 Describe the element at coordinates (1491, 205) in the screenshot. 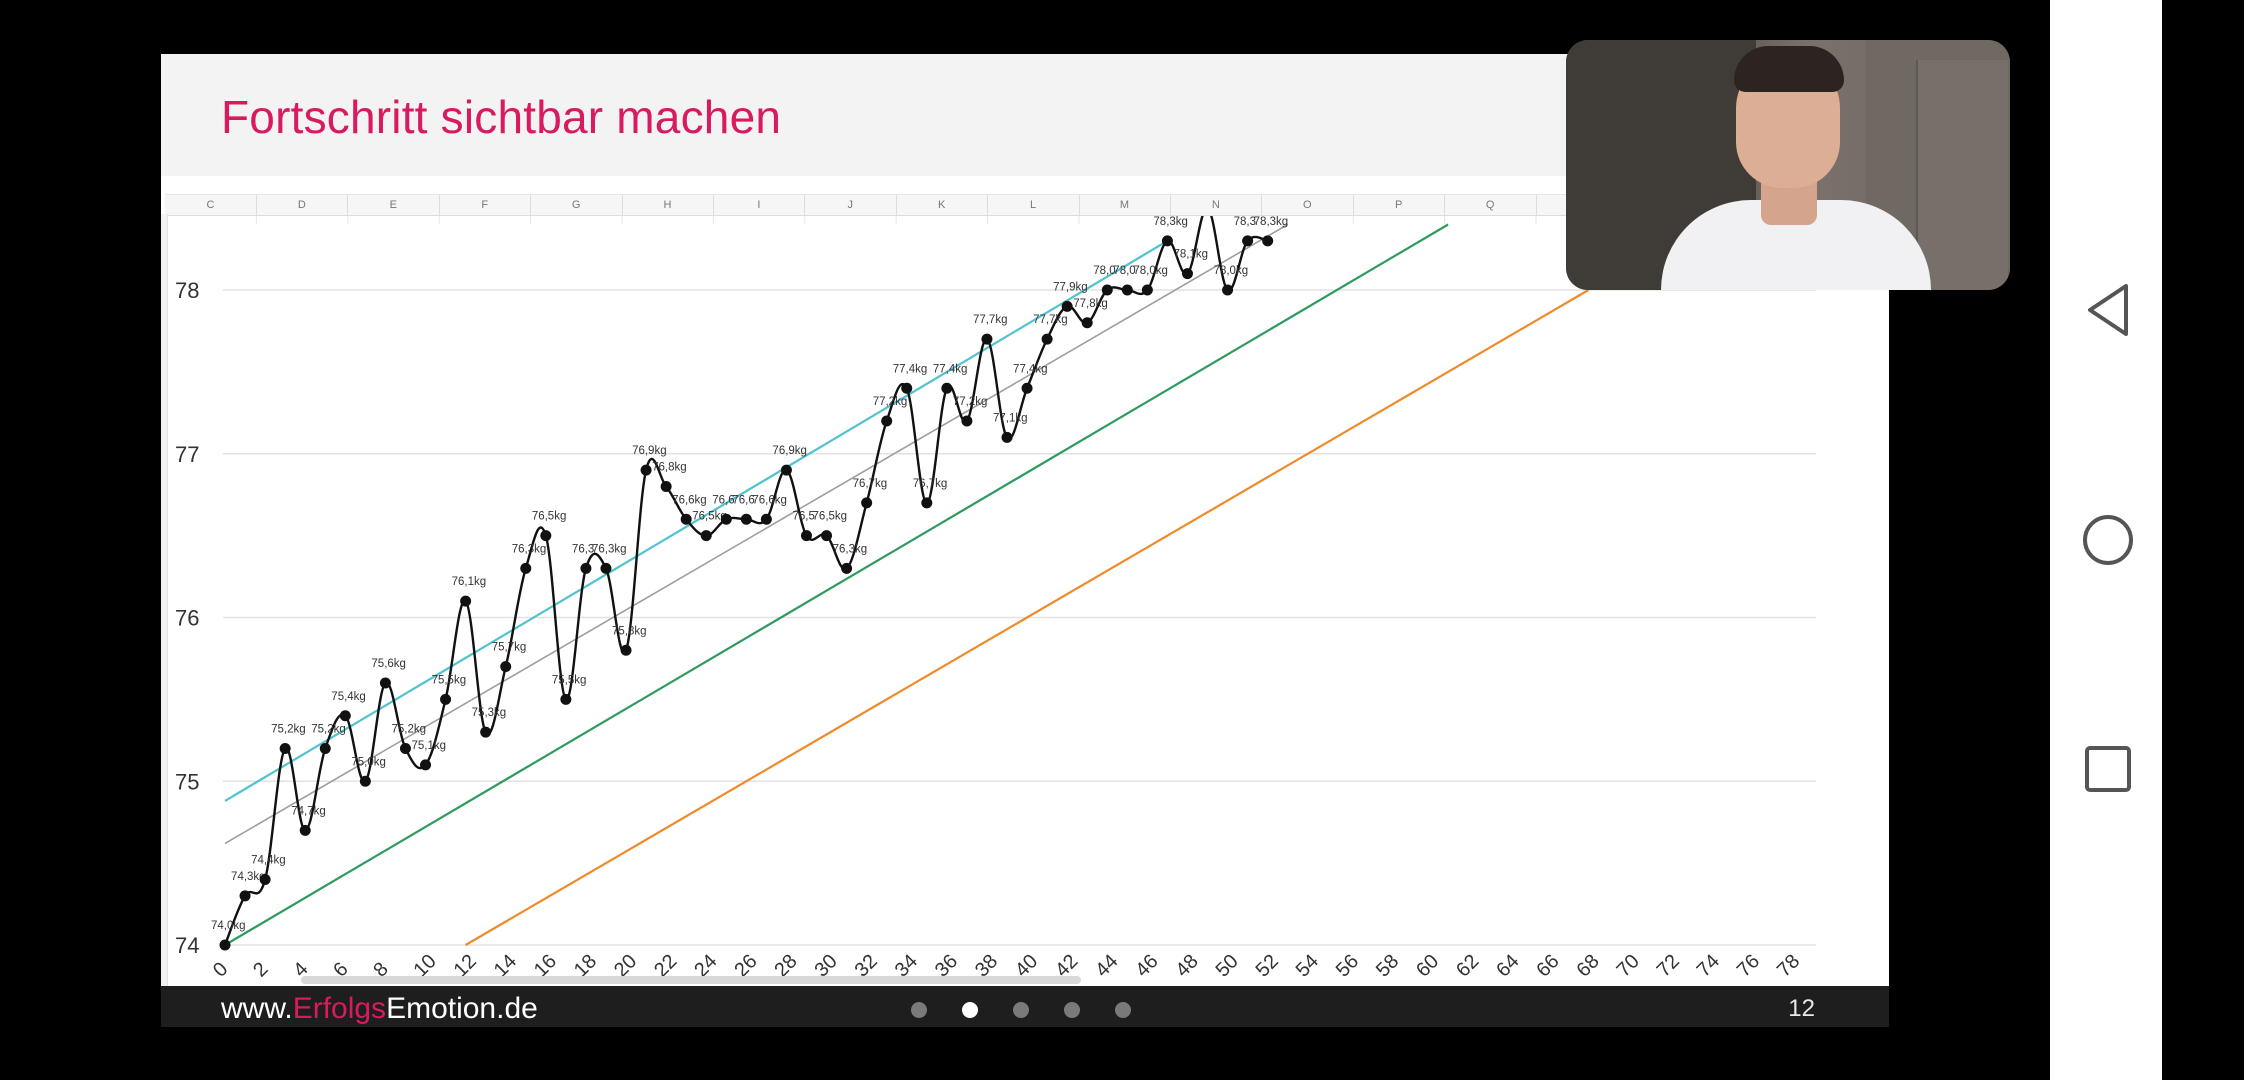

I see `column-header-q: Q` at that location.